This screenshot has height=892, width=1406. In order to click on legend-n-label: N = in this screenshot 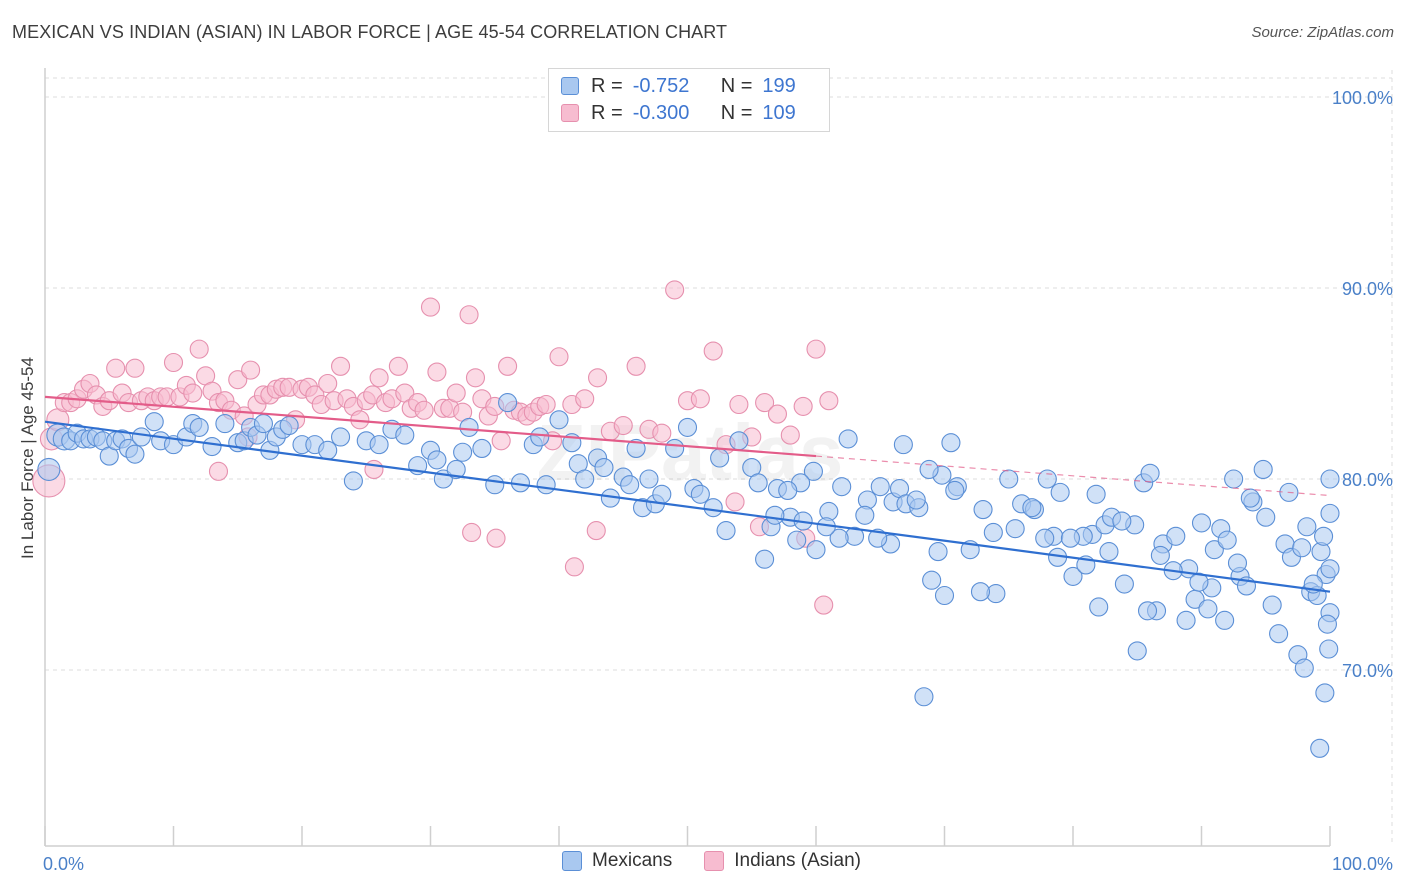, I will do `click(736, 112)`.